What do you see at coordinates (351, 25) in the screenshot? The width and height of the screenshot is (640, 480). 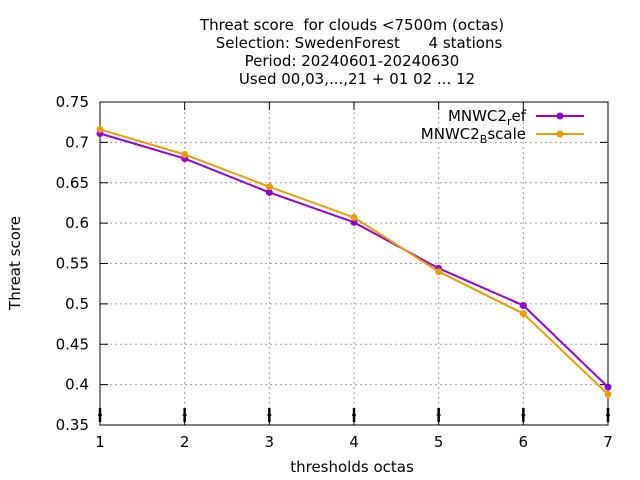 I see `title-line-1: Threat score for clouds <7500m (octas)` at bounding box center [351, 25].